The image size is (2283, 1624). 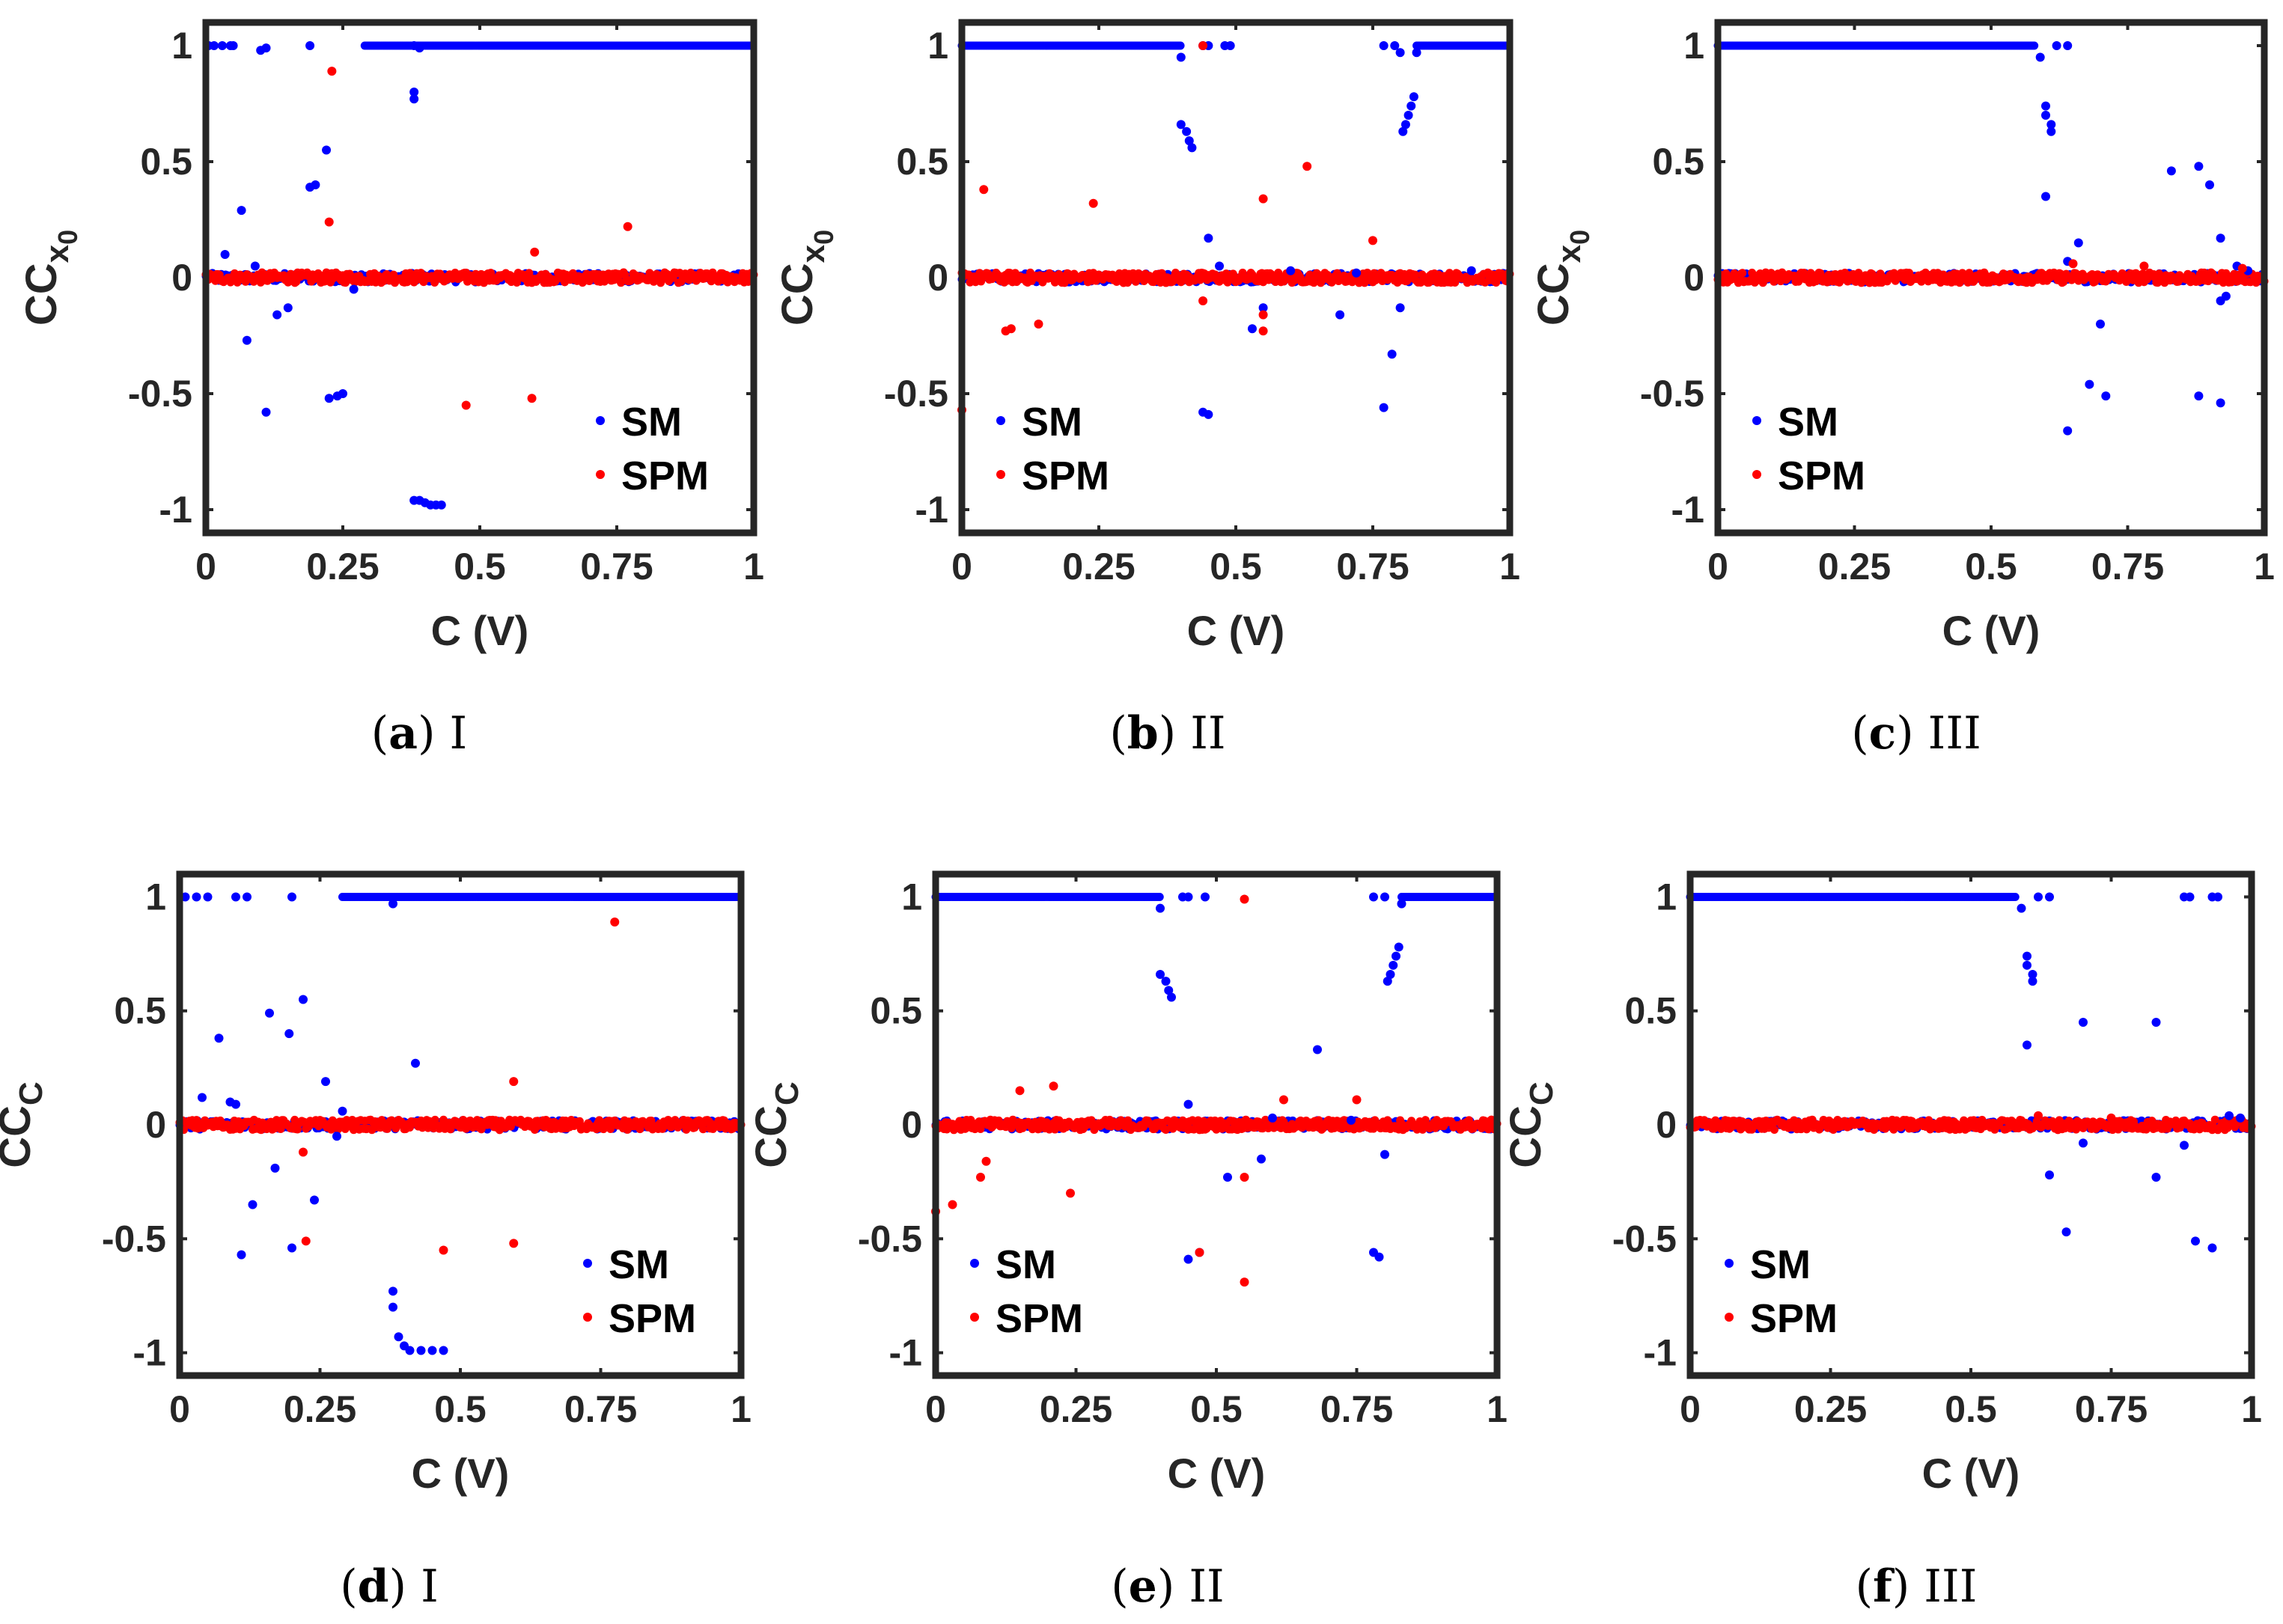 What do you see at coordinates (419, 733) in the screenshot?
I see `panel-caption: (a) I` at bounding box center [419, 733].